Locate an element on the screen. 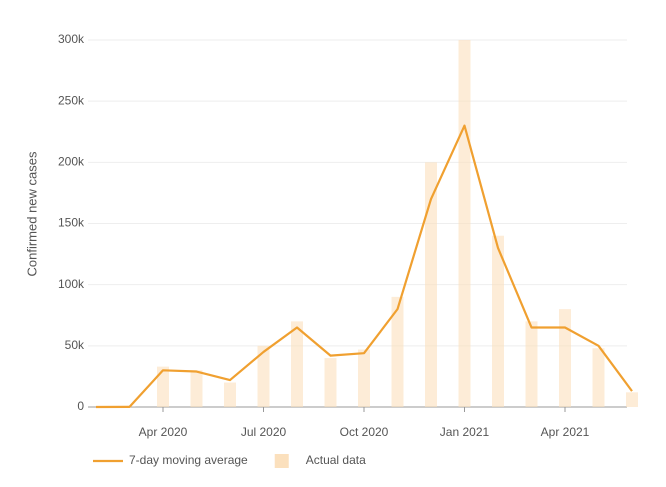 This screenshot has height=487, width=666. y-axis-label: Confirmed new cases is located at coordinates (31, 213).